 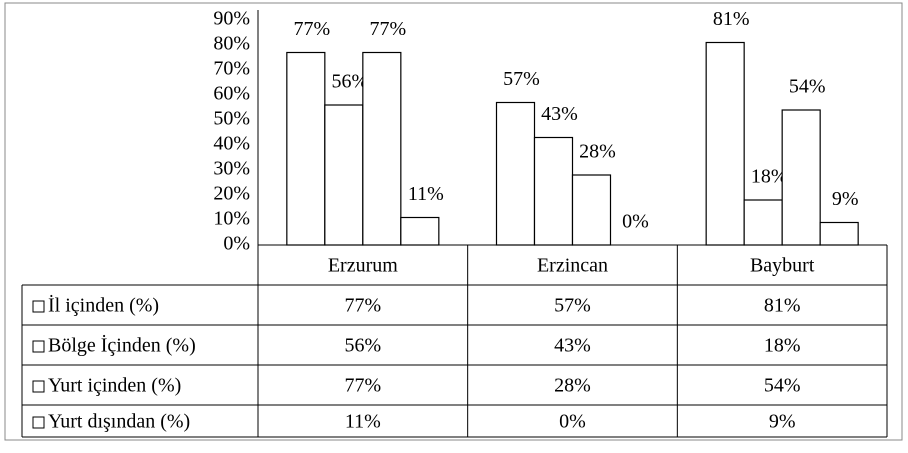 I want to click on data-label: 54%, so click(x=807, y=87).